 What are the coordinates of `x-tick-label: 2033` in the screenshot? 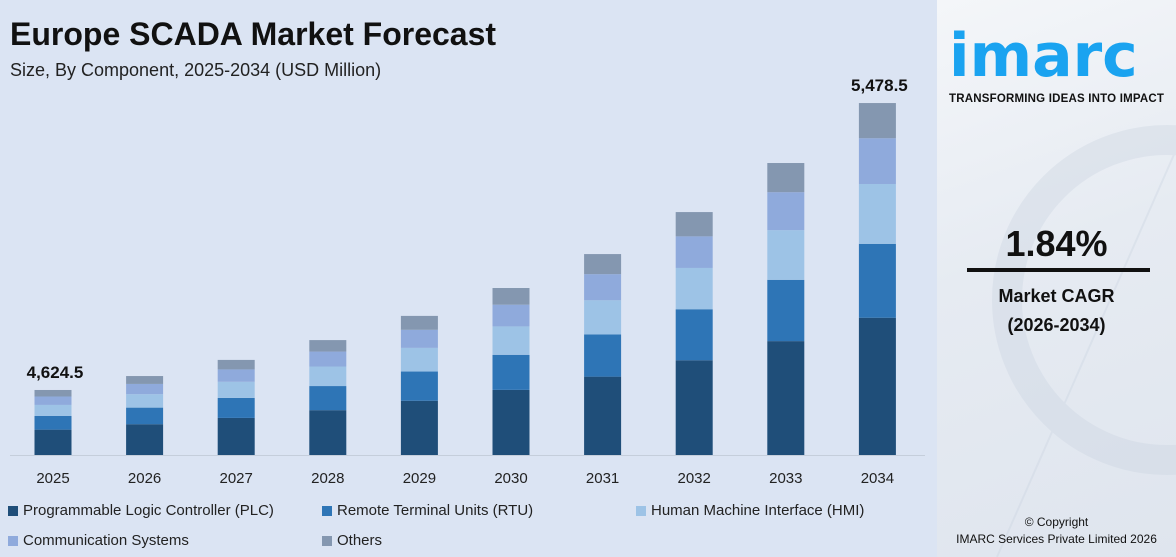 It's located at (785, 478).